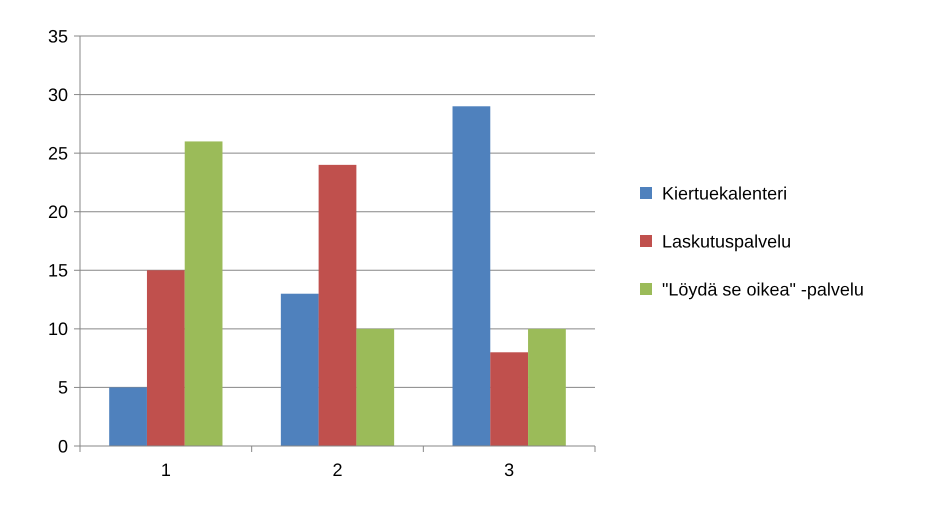 The height and width of the screenshot is (506, 940). What do you see at coordinates (509, 470) in the screenshot?
I see `x-tick-label: 3` at bounding box center [509, 470].